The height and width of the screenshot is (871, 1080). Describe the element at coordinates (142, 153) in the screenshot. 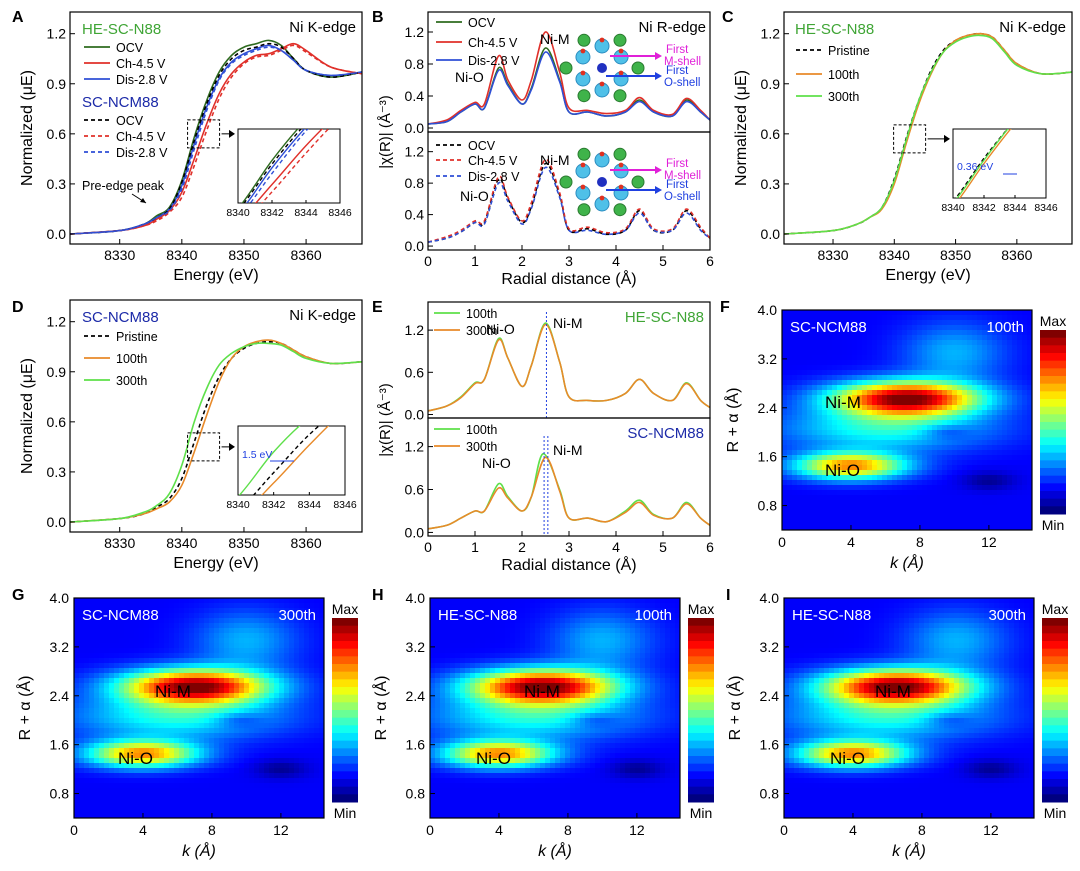

I see `legend-label: Dis-2.8 V` at that location.